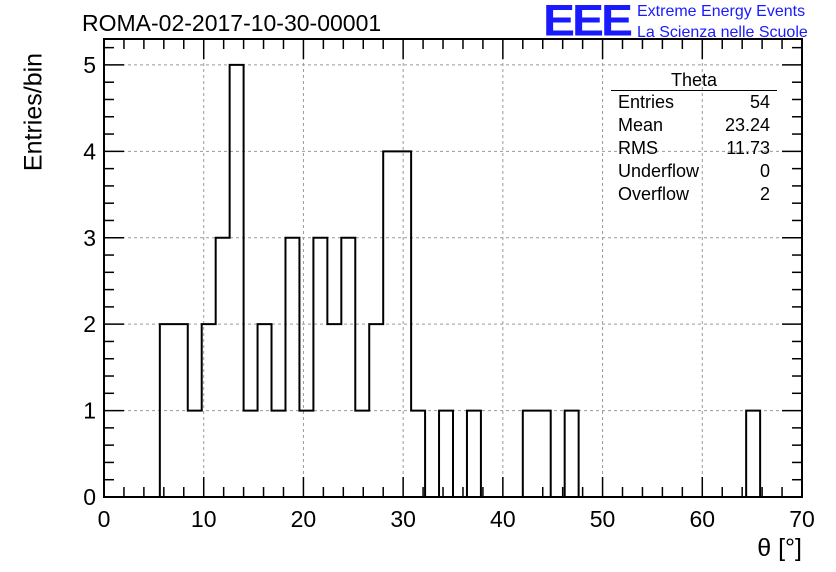 The image size is (836, 572). I want to click on stats-row-rms: RMS 11.73, so click(694, 148).